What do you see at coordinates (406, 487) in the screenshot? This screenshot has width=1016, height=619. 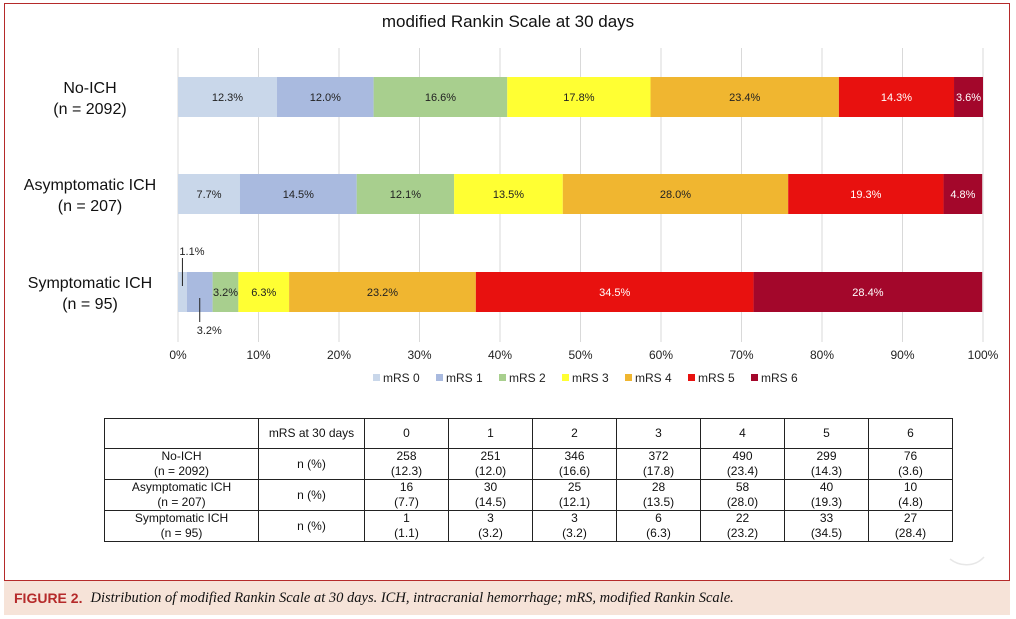 I see `cell-text: 16` at bounding box center [406, 487].